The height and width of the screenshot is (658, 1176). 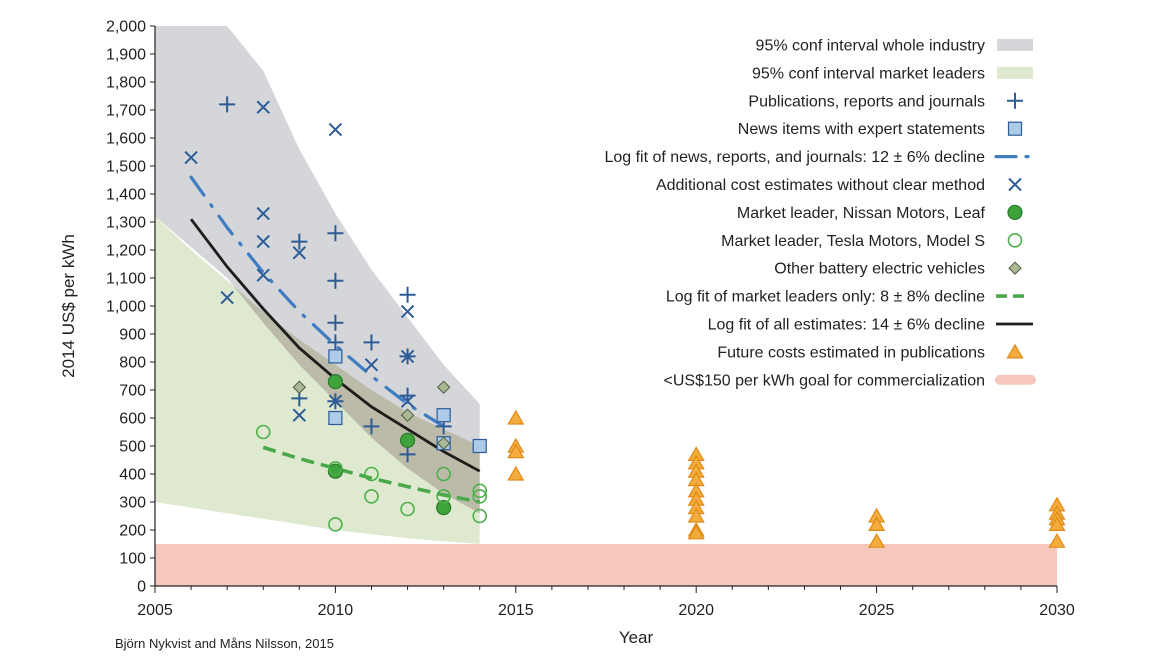 What do you see at coordinates (126, 223) in the screenshot?
I see `y-tick-label: 1,300` at bounding box center [126, 223].